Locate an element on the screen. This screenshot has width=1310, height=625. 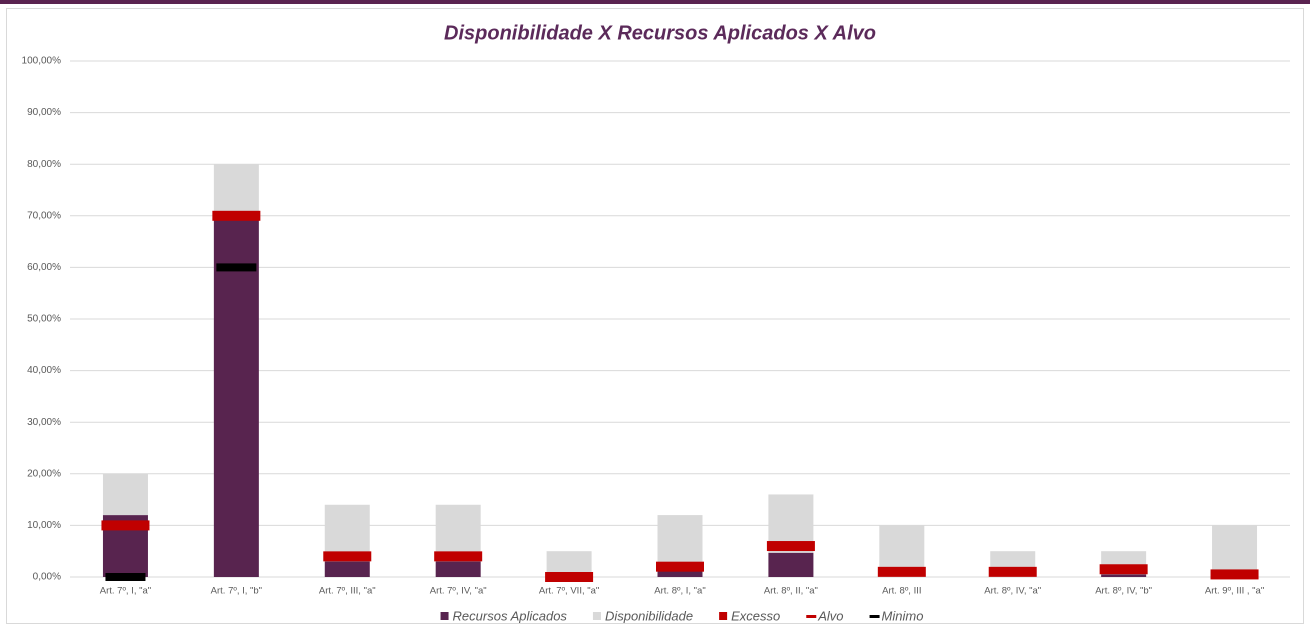
x-tick-label: Art. 8º, III is located at coordinates (901, 591).